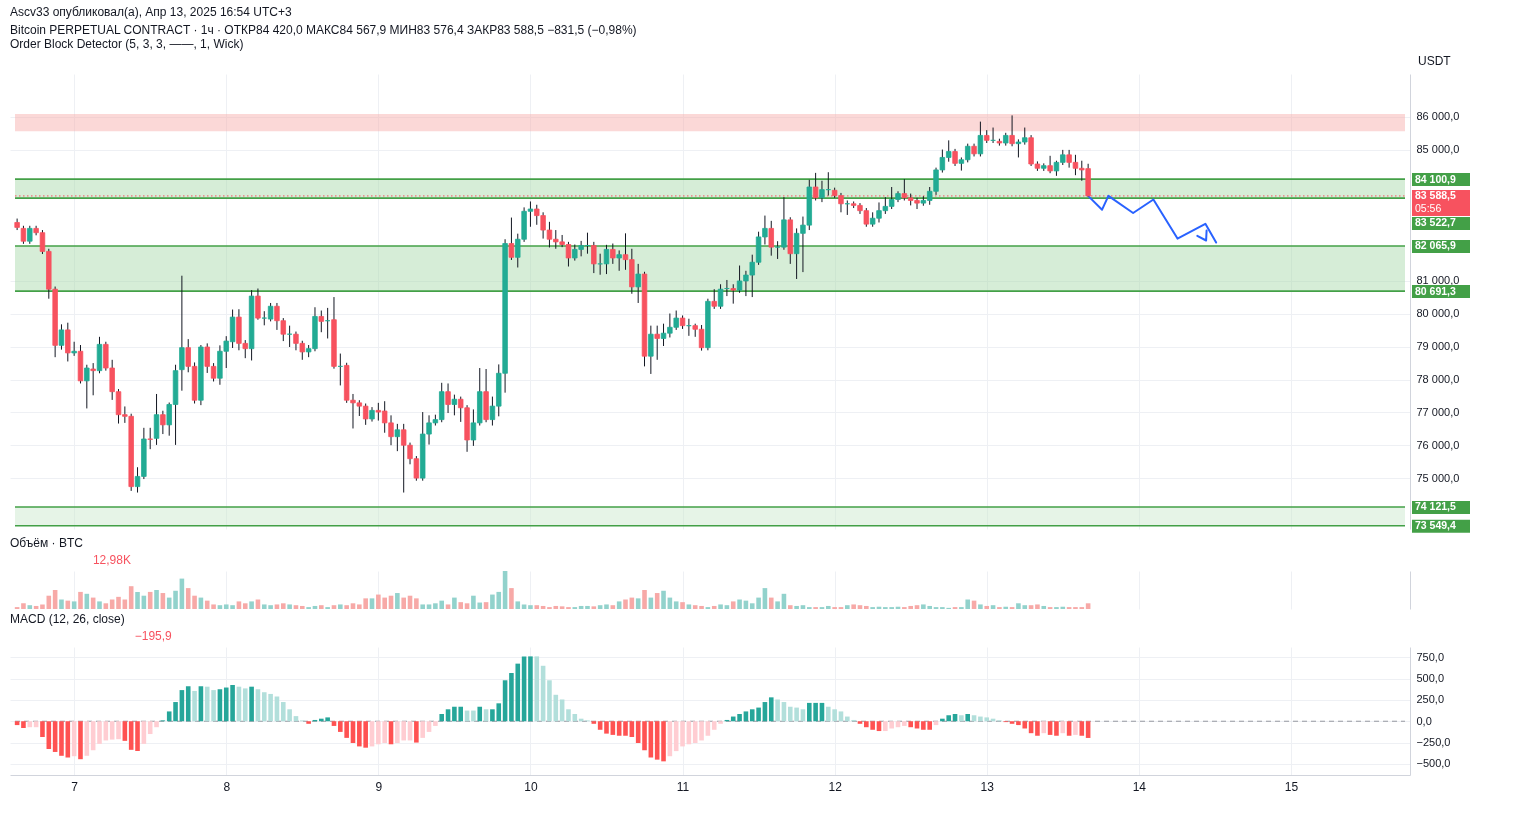 Image resolution: width=1528 pixels, height=827 pixels. I want to click on text: −195,9, so click(153, 636).